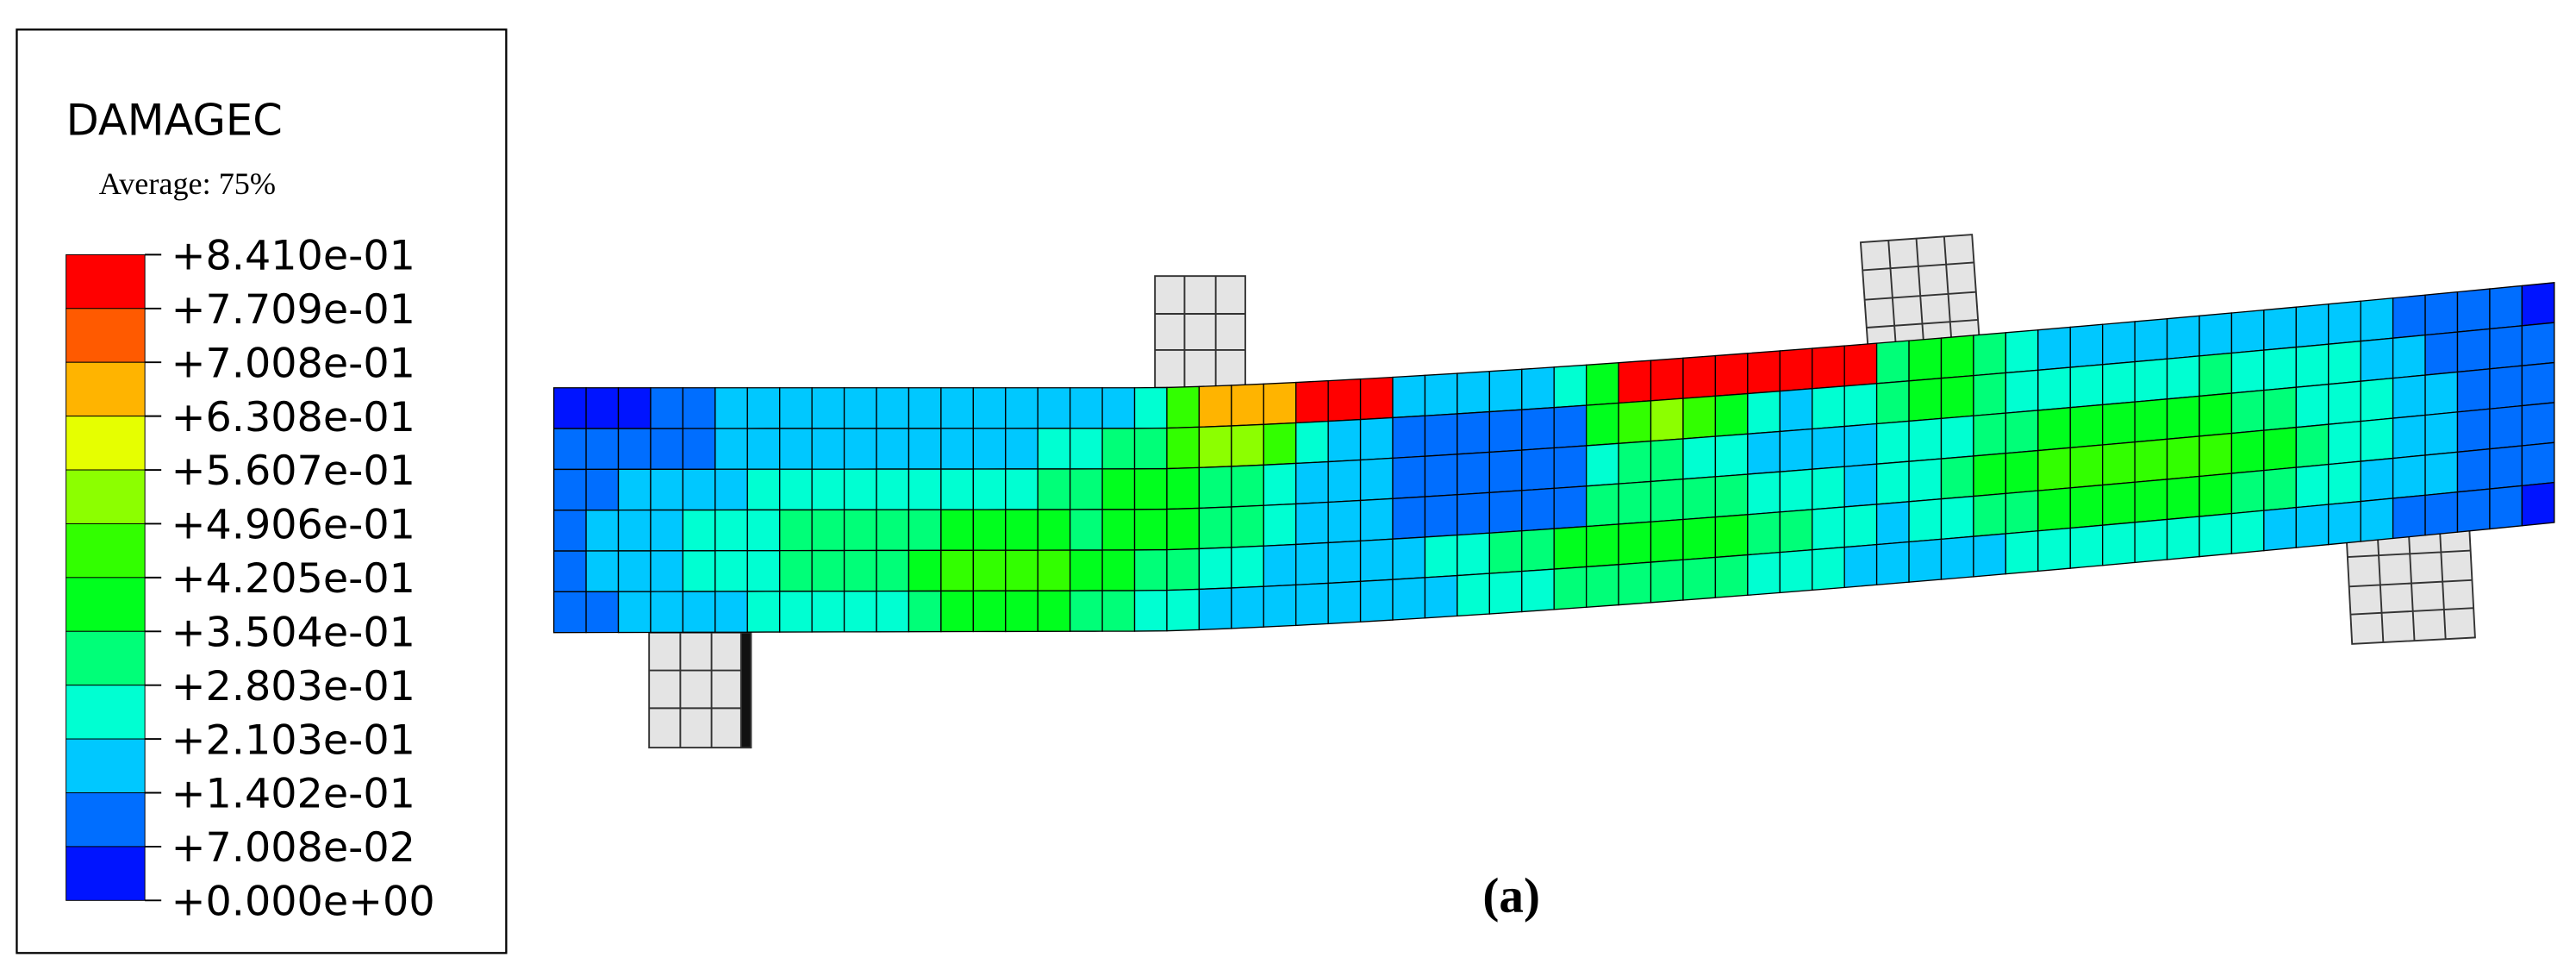 The image size is (2576, 976). Describe the element at coordinates (293, 794) in the screenshot. I see `legend-label: +1.402e-01` at that location.